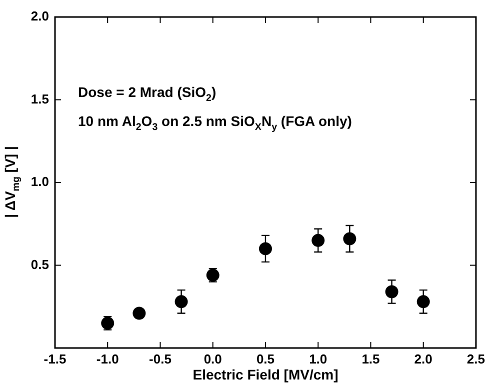  Describe the element at coordinates (107, 358) in the screenshot. I see `x-tick-label: -1.0` at that location.